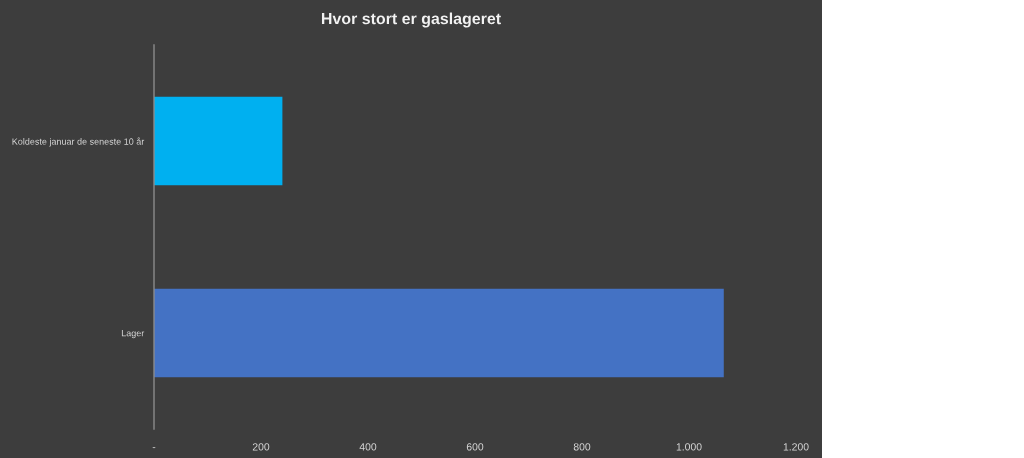 The height and width of the screenshot is (458, 1024). I want to click on chart-title: Hvor stort er gaslageret, so click(411, 20).